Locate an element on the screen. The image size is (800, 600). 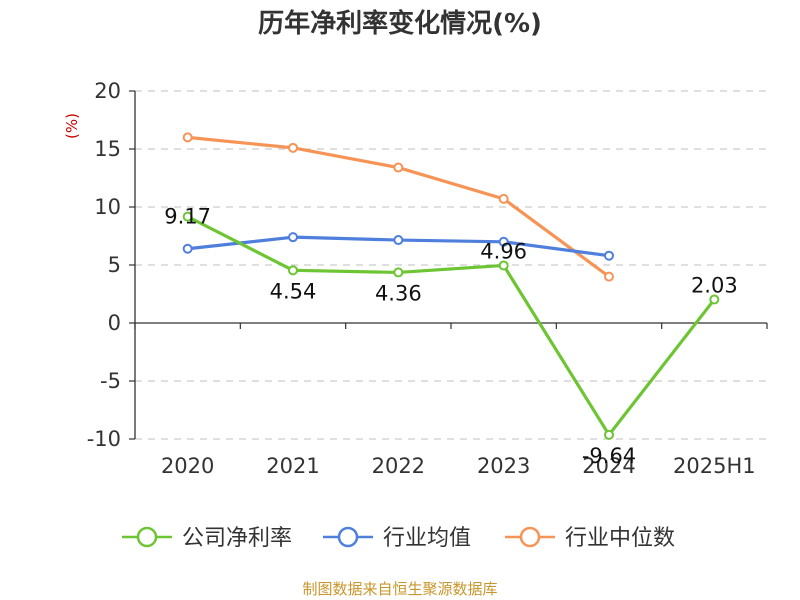
legend-item-2: 行业中位数 is located at coordinates (590, 538).